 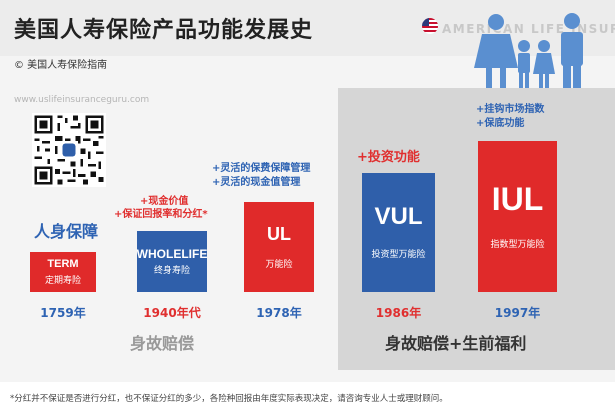 I want to click on us-flag-icon, so click(x=430, y=26).